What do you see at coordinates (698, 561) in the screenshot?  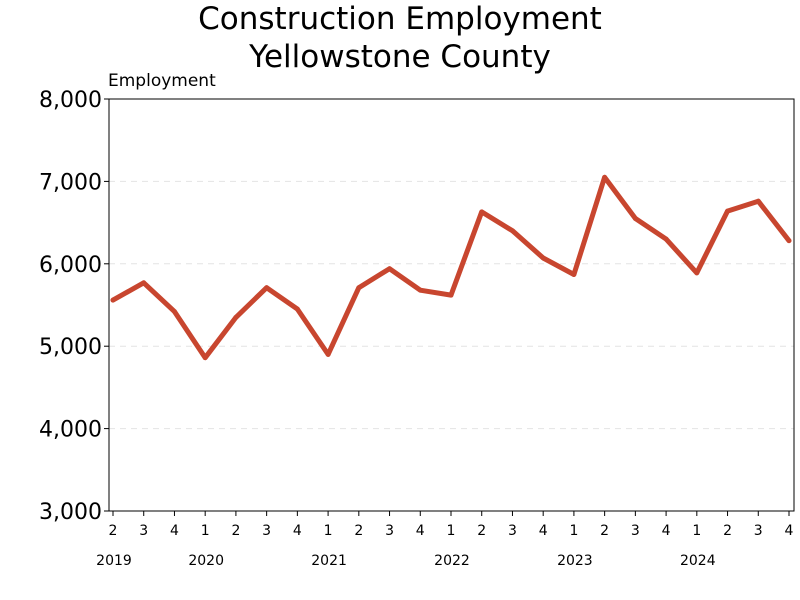 I see `x-tick-label-year: 2024` at bounding box center [698, 561].